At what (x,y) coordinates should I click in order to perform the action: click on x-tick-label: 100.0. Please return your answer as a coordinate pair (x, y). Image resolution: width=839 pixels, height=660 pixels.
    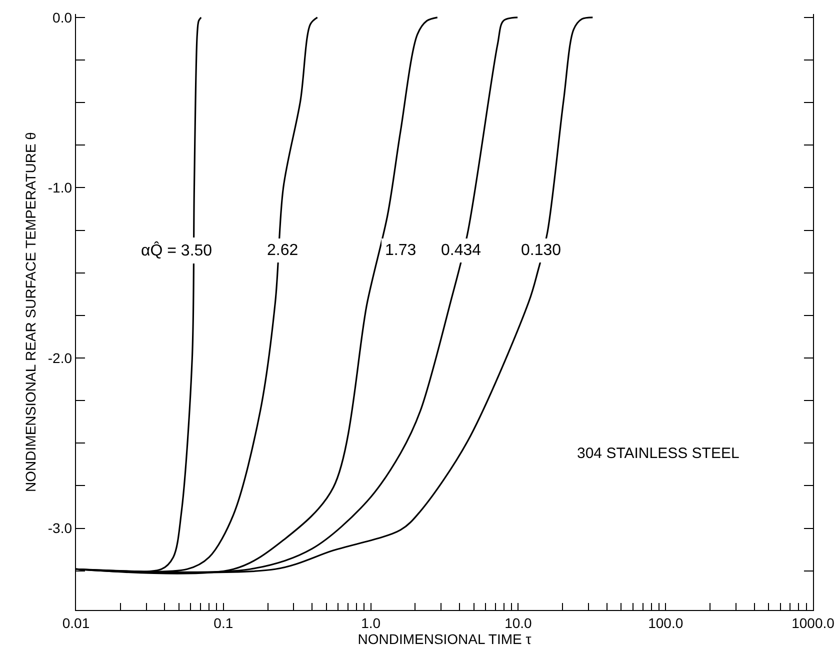
    Looking at the image, I should click on (666, 623).